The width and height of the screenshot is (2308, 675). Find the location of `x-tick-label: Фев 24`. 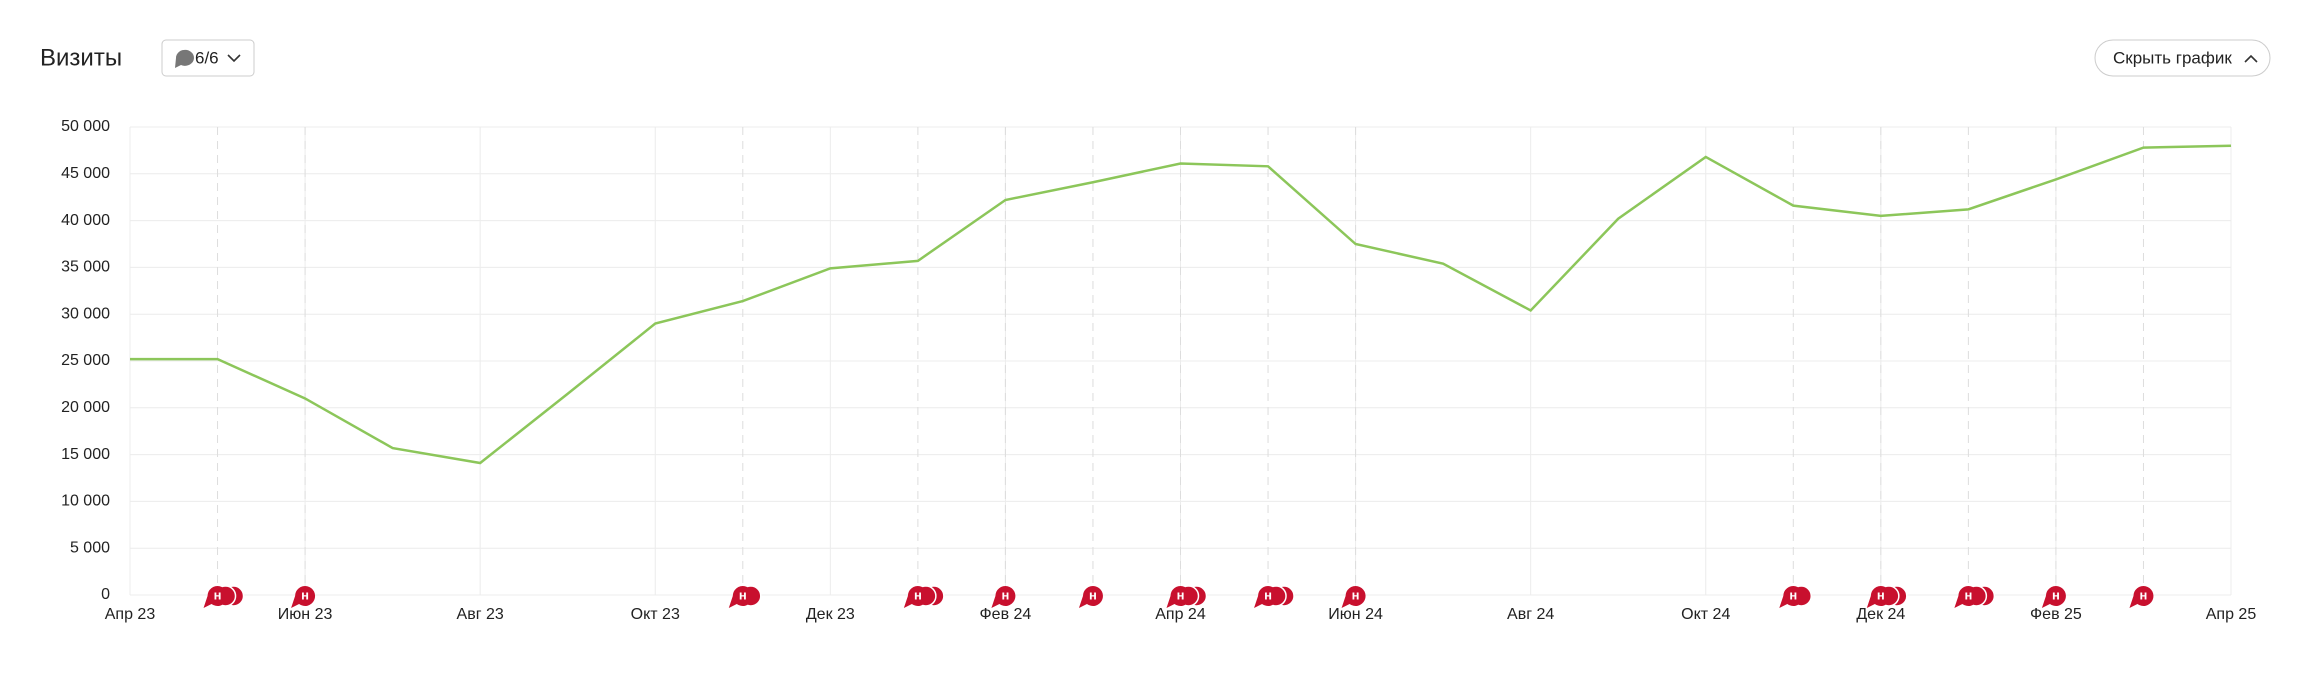

x-tick-label: Фев 24 is located at coordinates (1006, 614).